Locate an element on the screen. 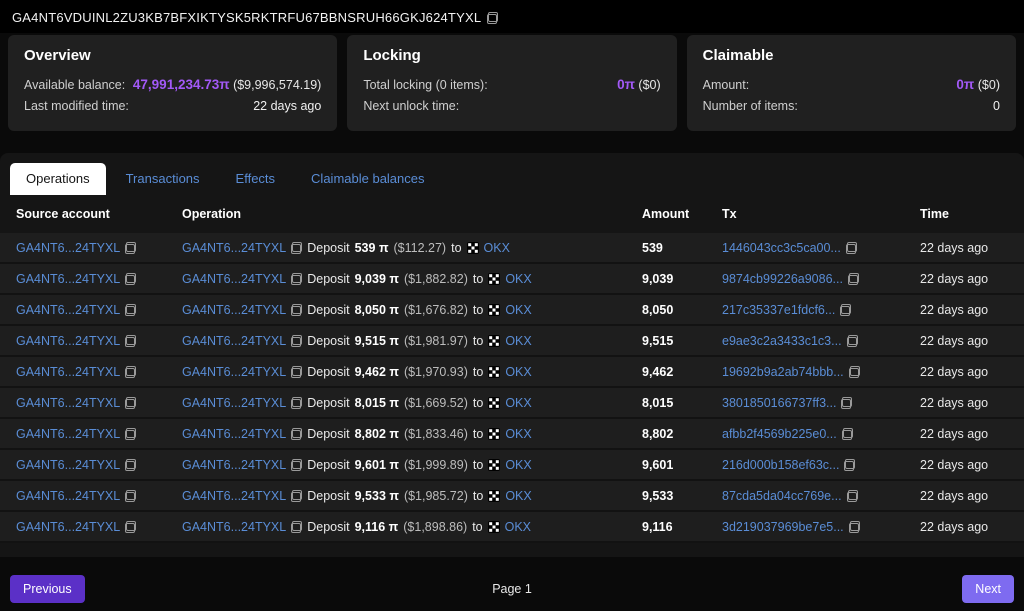 The height and width of the screenshot is (611, 1024). claimable-amount-label: Amount: is located at coordinates (726, 85).